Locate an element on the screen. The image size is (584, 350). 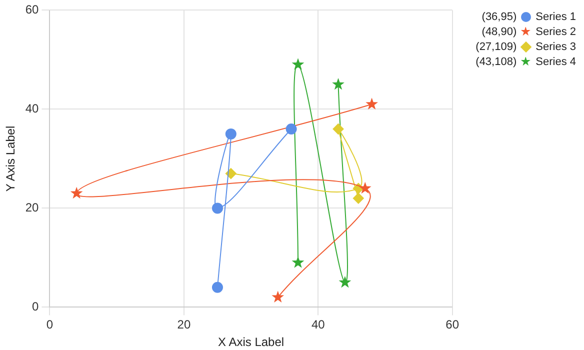
legend-label: Series 1 is located at coordinates (556, 16).